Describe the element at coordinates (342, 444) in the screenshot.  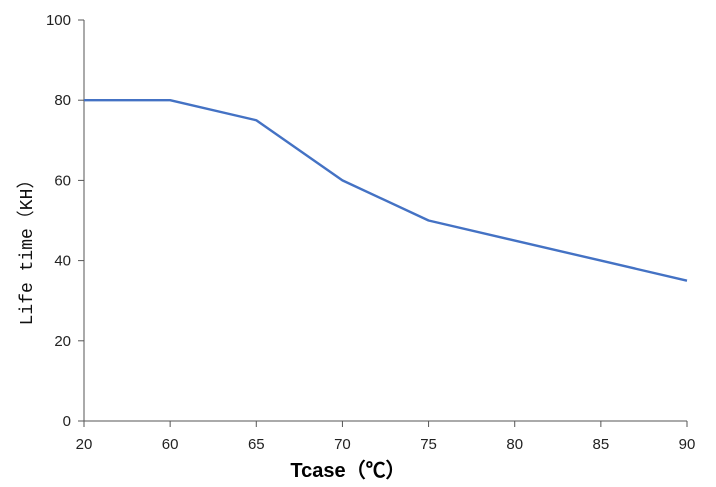
I see `x-tick-label: 70` at that location.